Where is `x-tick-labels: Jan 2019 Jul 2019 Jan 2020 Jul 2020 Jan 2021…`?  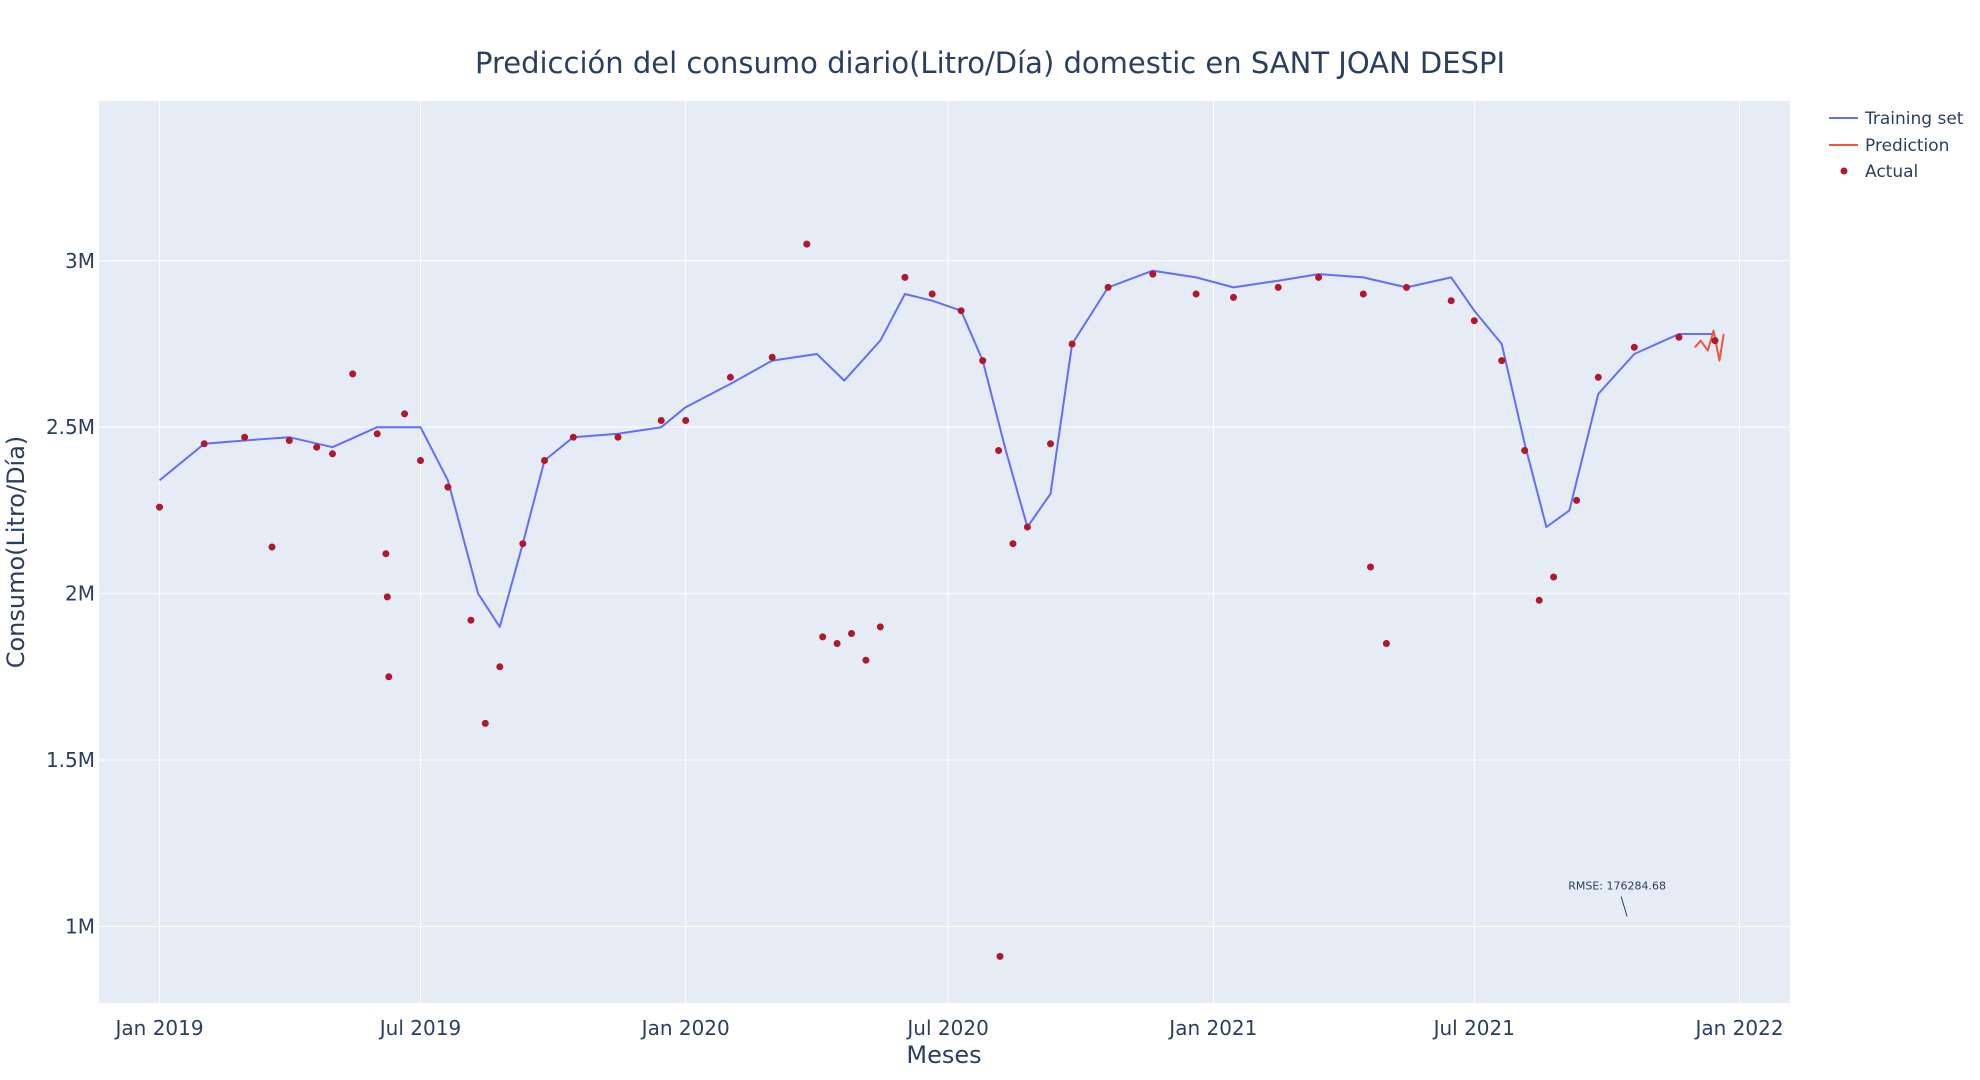
x-tick-labels: Jan 2019 Jul 2019 Jan 2020 Jul 2020 Jan 2021… is located at coordinates (949, 1028).